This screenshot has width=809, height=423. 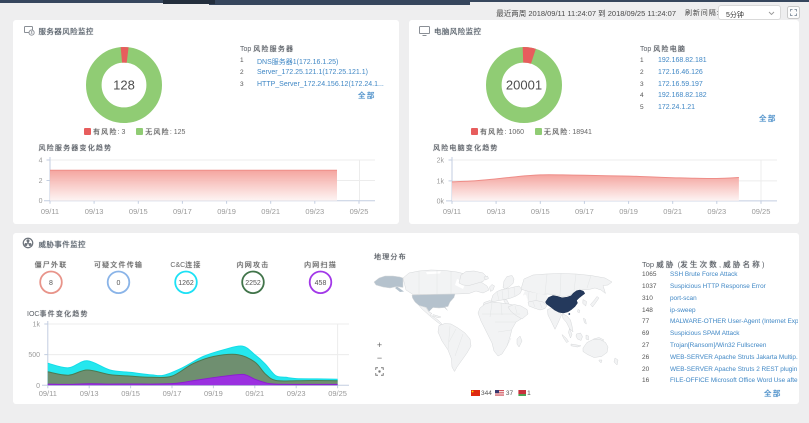 What do you see at coordinates (186, 283) in the screenshot?
I see `svg-text: 1262` at bounding box center [186, 283].